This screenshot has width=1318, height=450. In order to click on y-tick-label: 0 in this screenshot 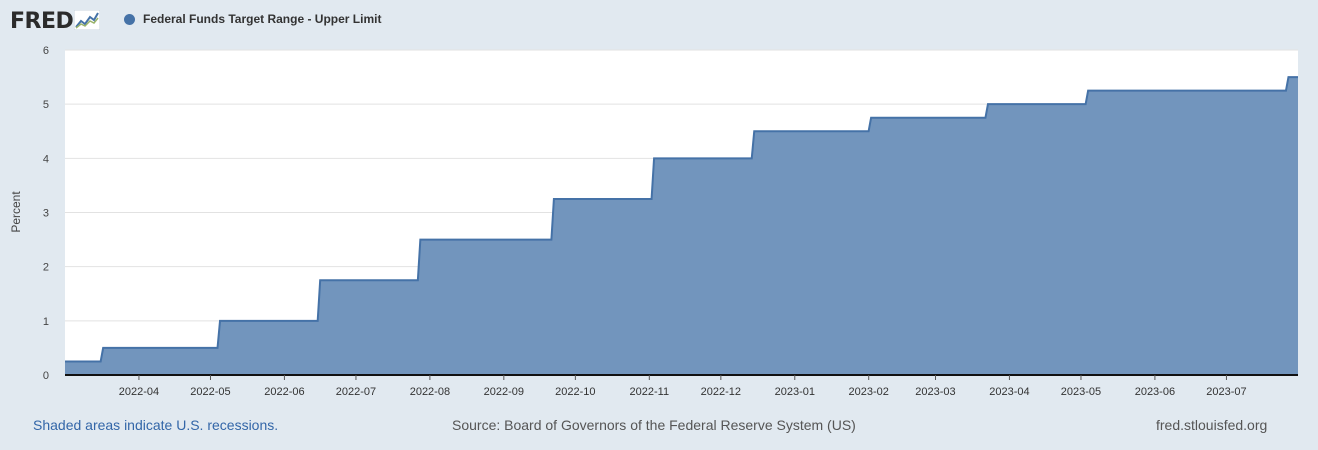, I will do `click(46, 376)`.